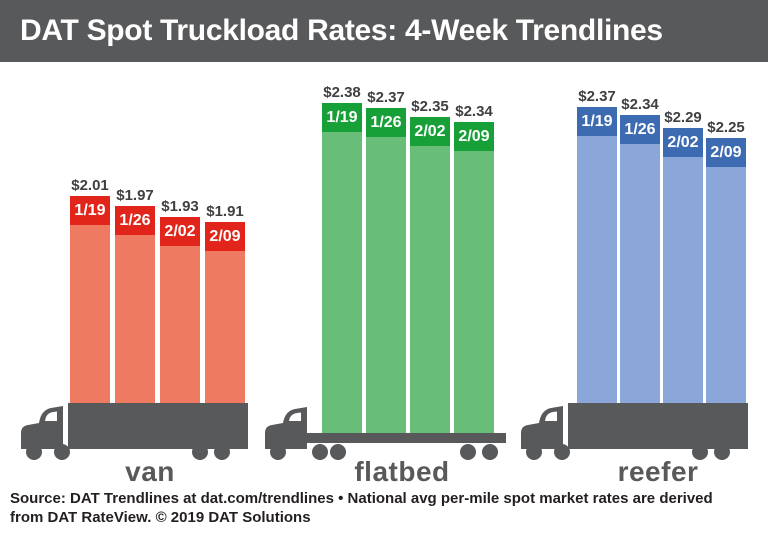 This screenshot has height=534, width=768. I want to click on bar-value-label: $2.25, so click(726, 127).